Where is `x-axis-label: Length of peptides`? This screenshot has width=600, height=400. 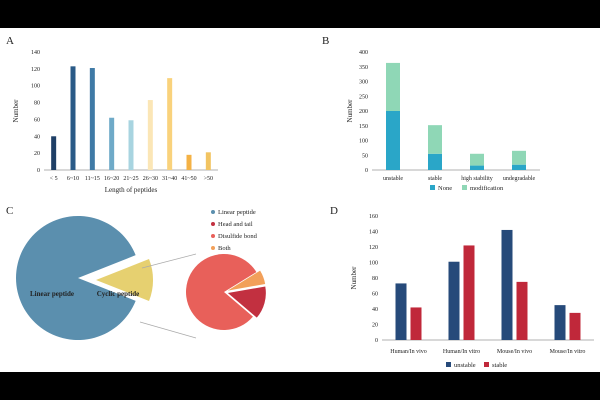
x-axis-label: Length of peptides is located at coordinates (131, 190).